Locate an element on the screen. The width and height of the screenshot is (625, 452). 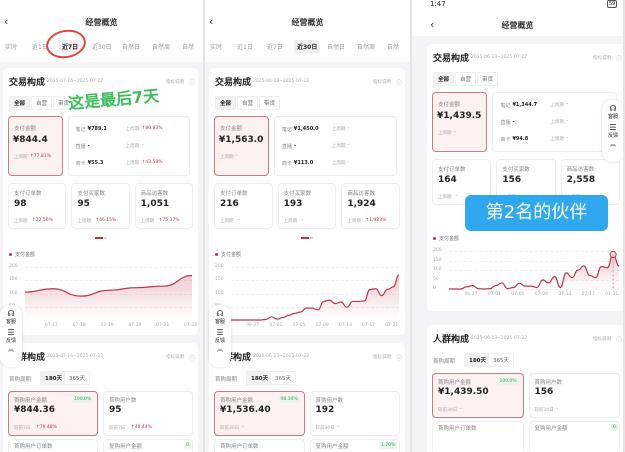
stat-change: - is located at coordinates (457, 196).